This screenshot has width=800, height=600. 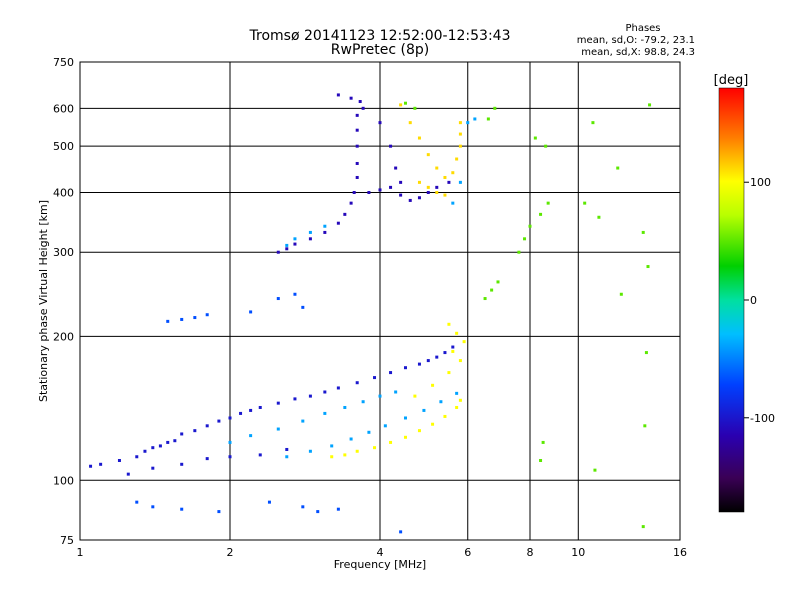 What do you see at coordinates (67, 540) in the screenshot?
I see `y-tick-label: 75` at bounding box center [67, 540].